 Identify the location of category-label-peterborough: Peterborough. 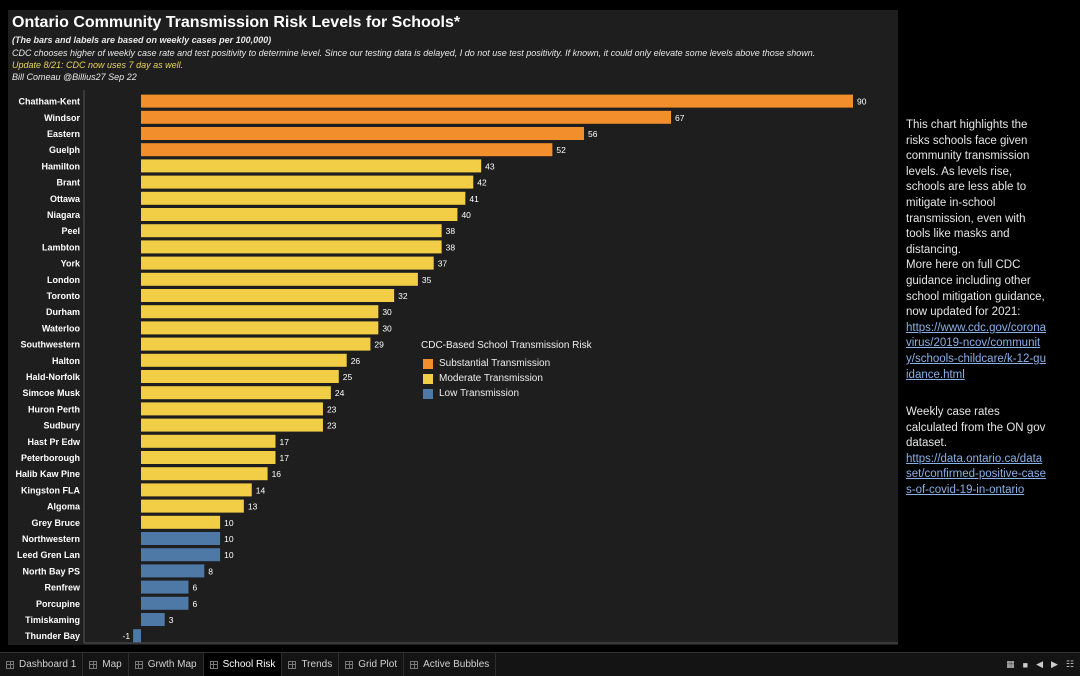
(50, 458).